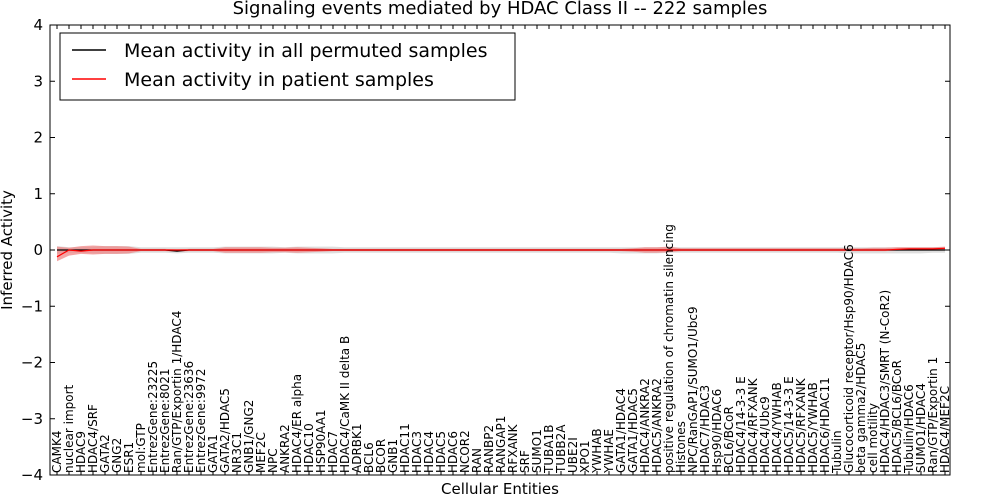  I want to click on legend-label-patient: Mean activity in patient samples, so click(279, 80).